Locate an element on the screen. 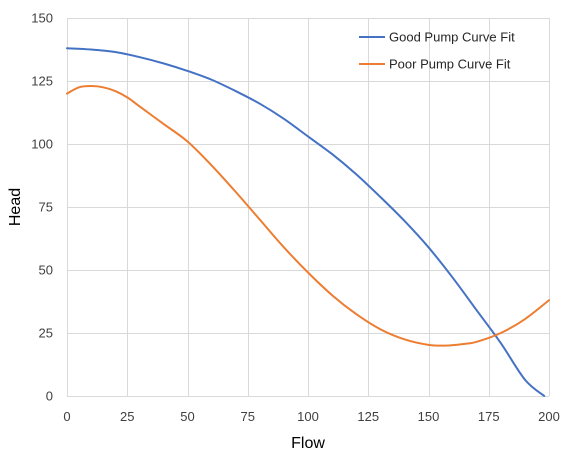 This screenshot has height=456, width=566. x-tick-label: 175 is located at coordinates (489, 416).